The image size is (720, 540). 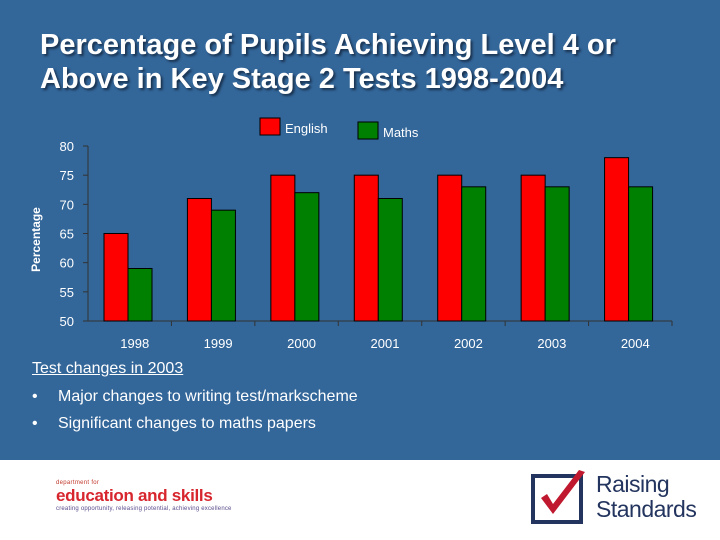 What do you see at coordinates (67, 204) in the screenshot?
I see `y-tick-label: 70` at bounding box center [67, 204].